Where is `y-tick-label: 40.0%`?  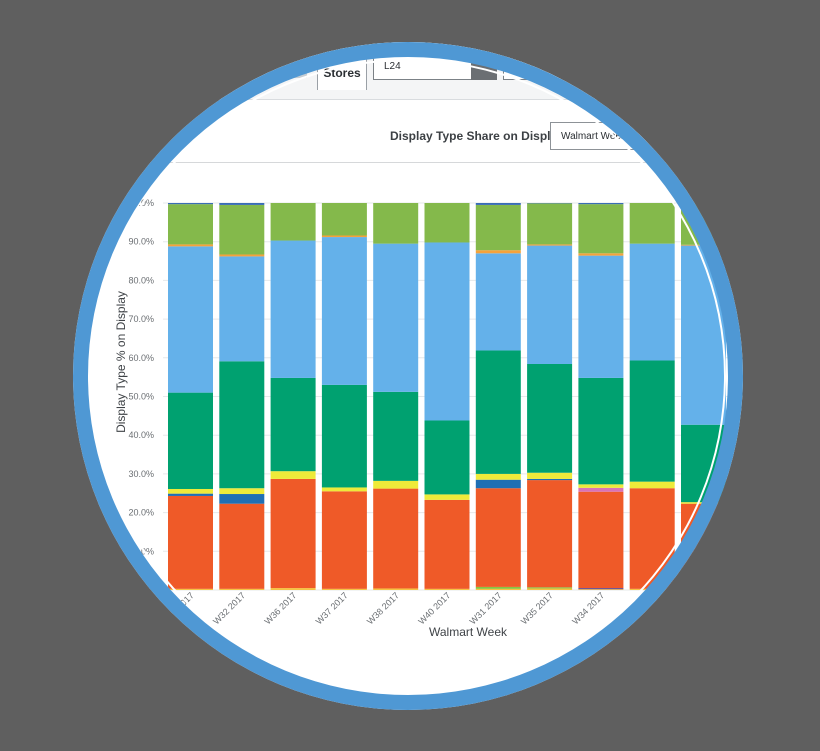
y-tick-label: 40.0% is located at coordinates (141, 435).